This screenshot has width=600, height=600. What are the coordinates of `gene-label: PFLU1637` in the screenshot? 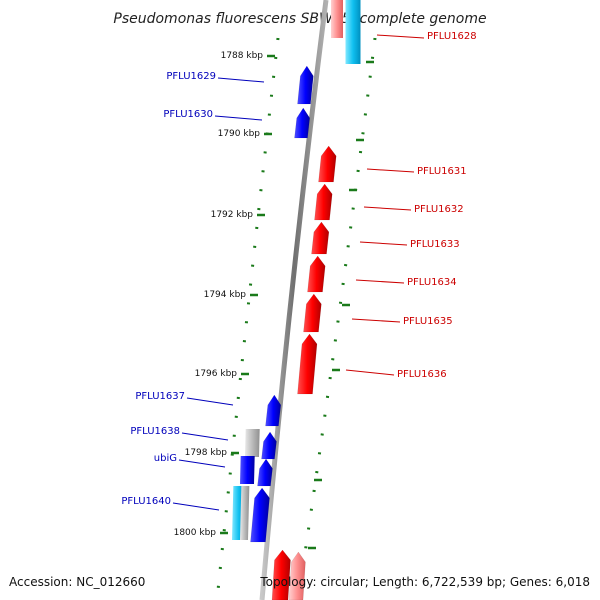 It's located at (160, 396).